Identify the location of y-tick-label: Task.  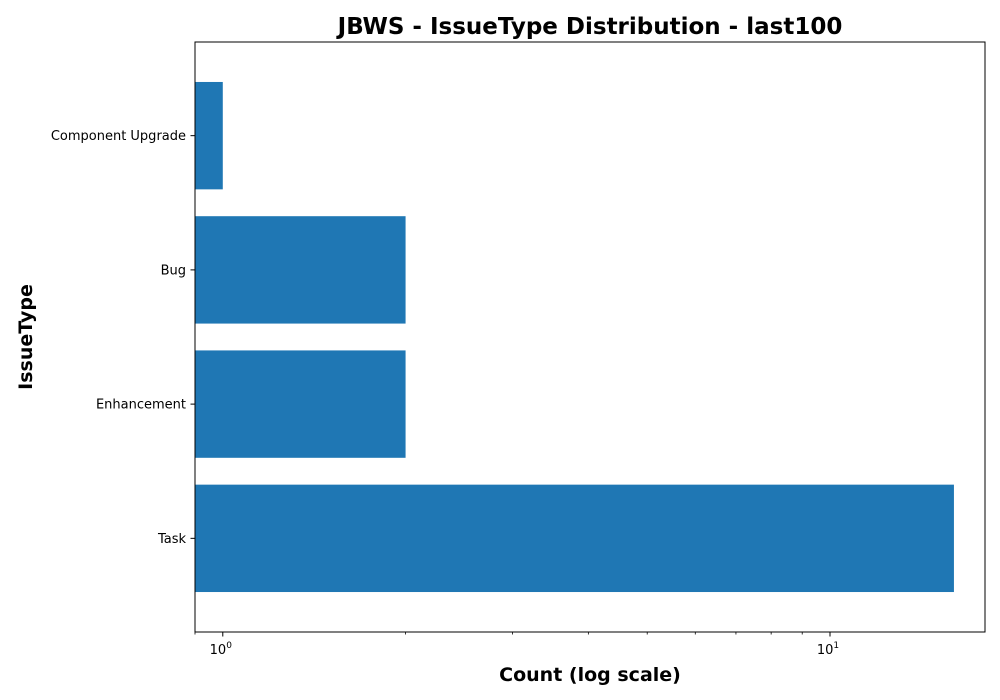
(172, 539).